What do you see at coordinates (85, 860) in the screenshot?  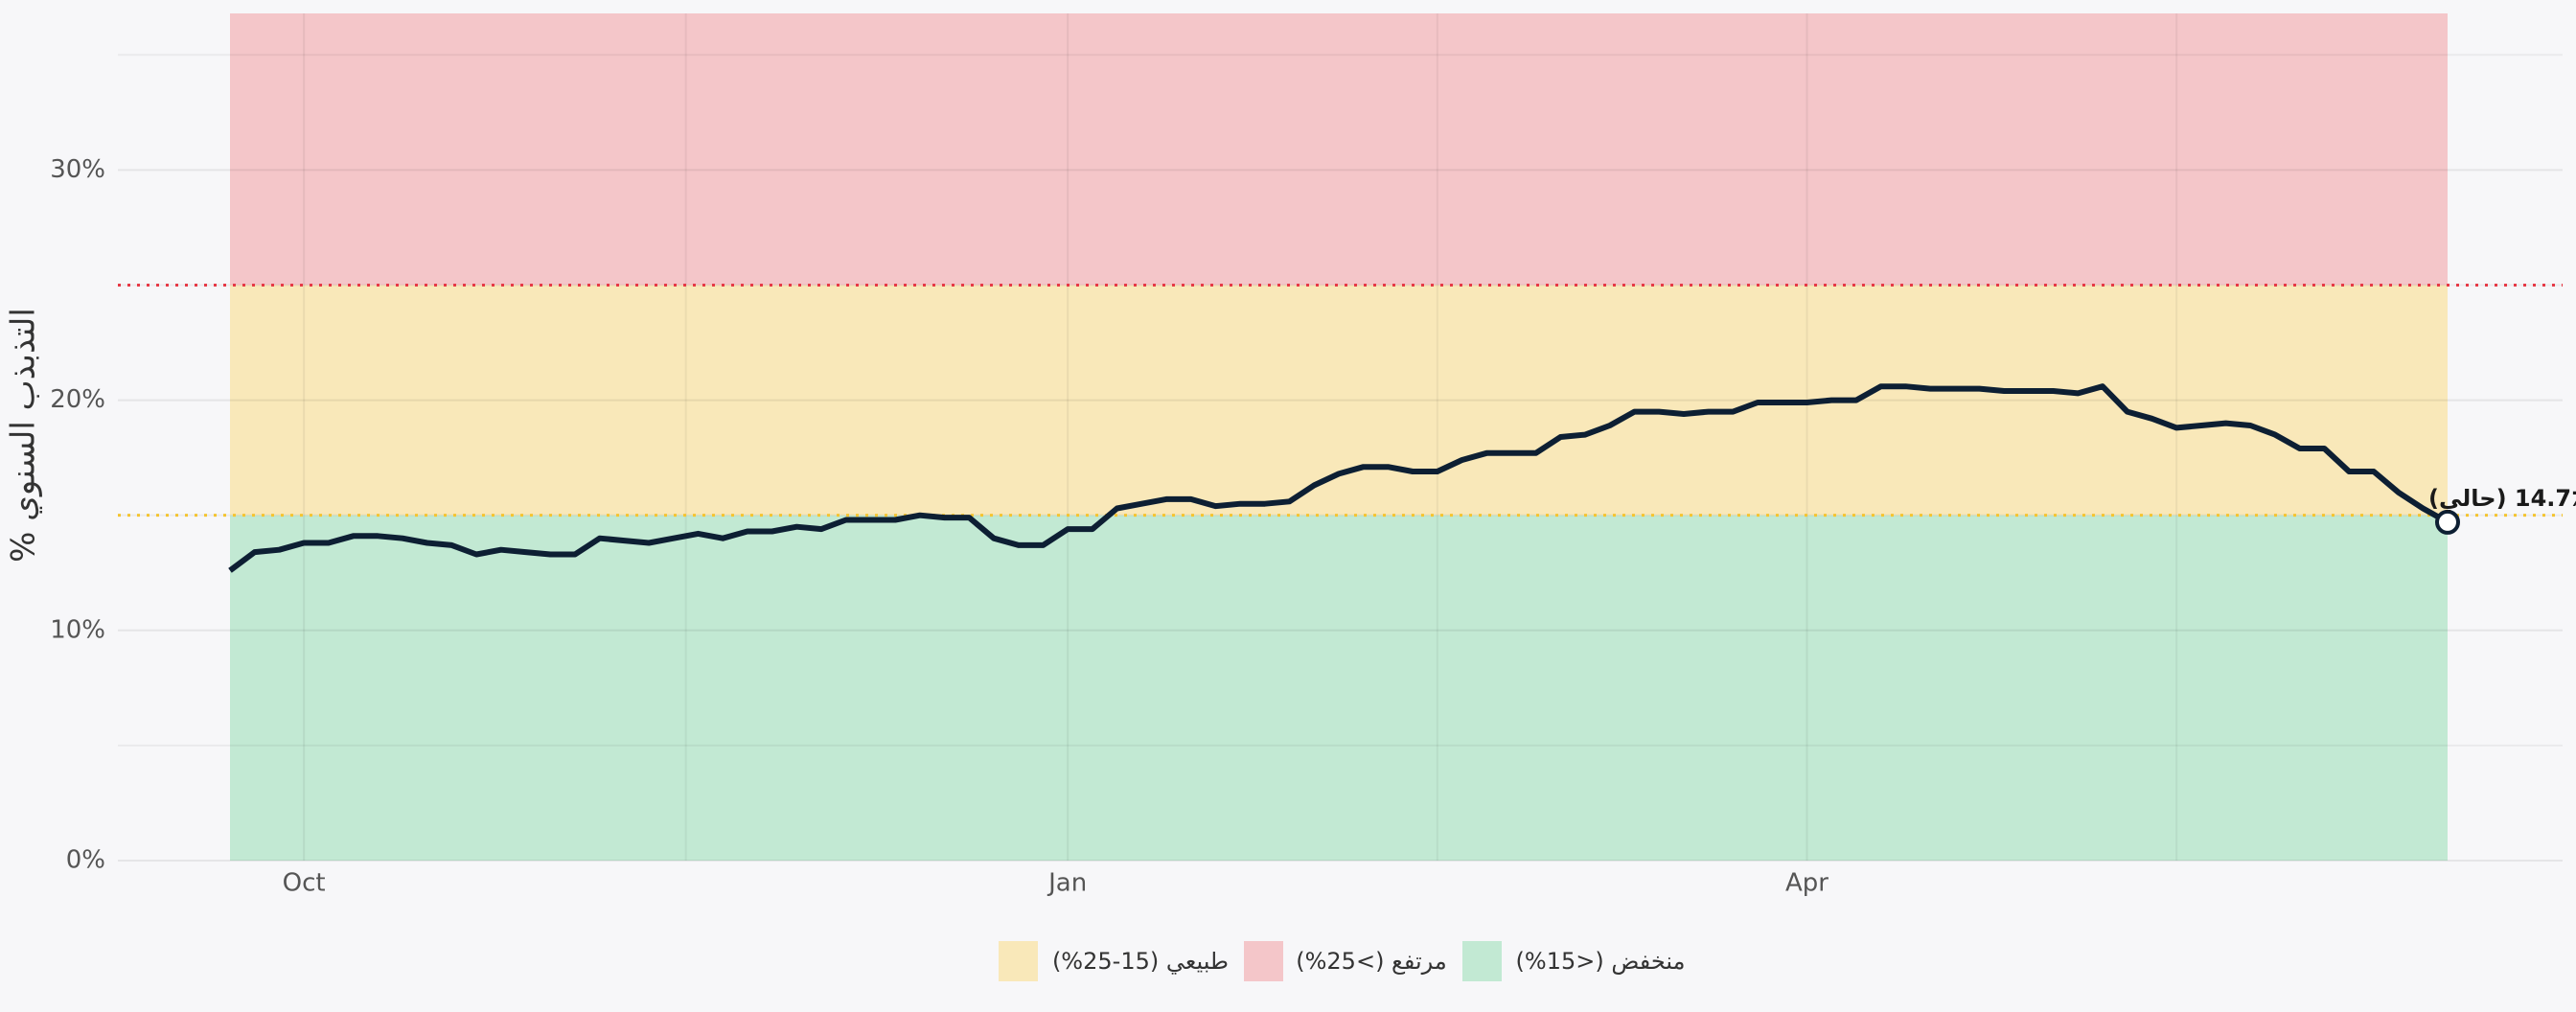 I see `y-tick-label: 0%` at bounding box center [85, 860].